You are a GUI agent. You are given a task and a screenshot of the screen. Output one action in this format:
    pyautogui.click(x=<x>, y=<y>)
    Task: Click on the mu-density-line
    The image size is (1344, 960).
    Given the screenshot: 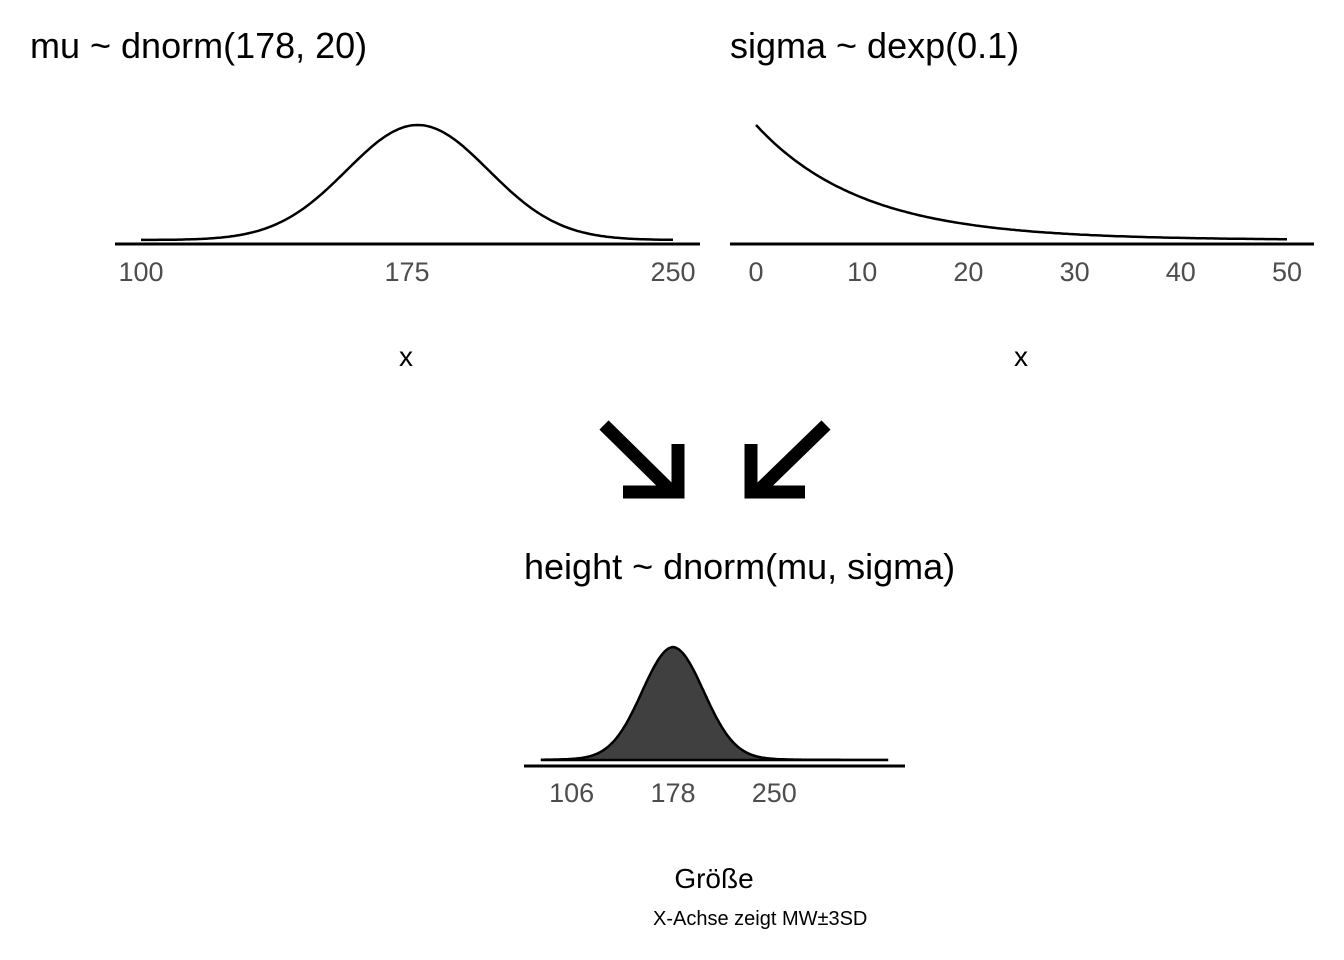 What is the action you would take?
    pyautogui.click(x=407, y=182)
    